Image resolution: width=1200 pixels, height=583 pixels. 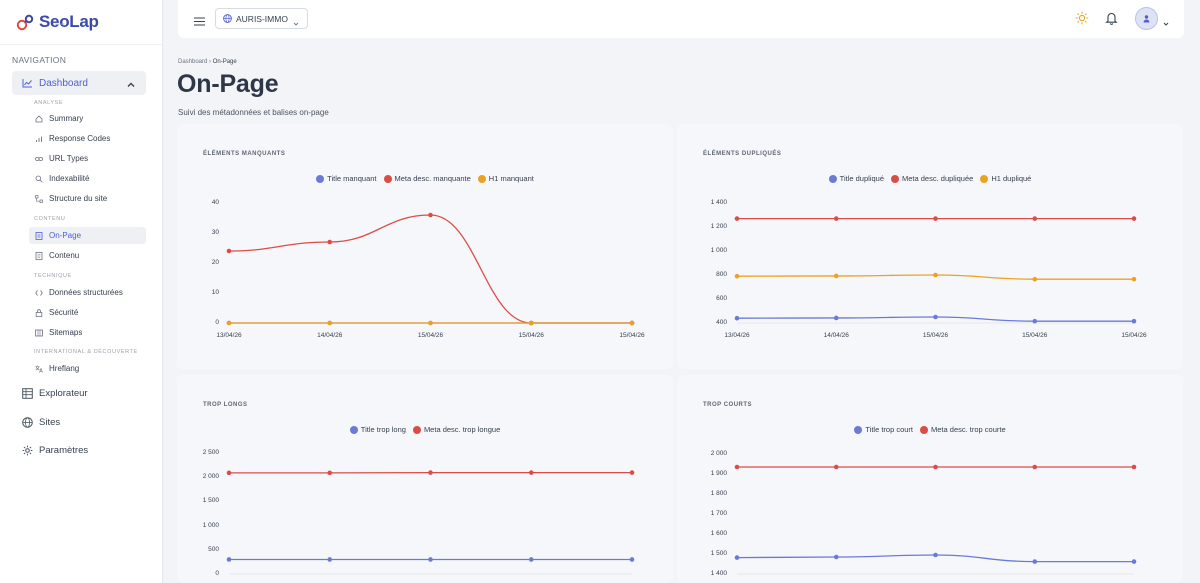 I want to click on sidebar-item-response-codes: Response Codes, so click(x=87, y=138).